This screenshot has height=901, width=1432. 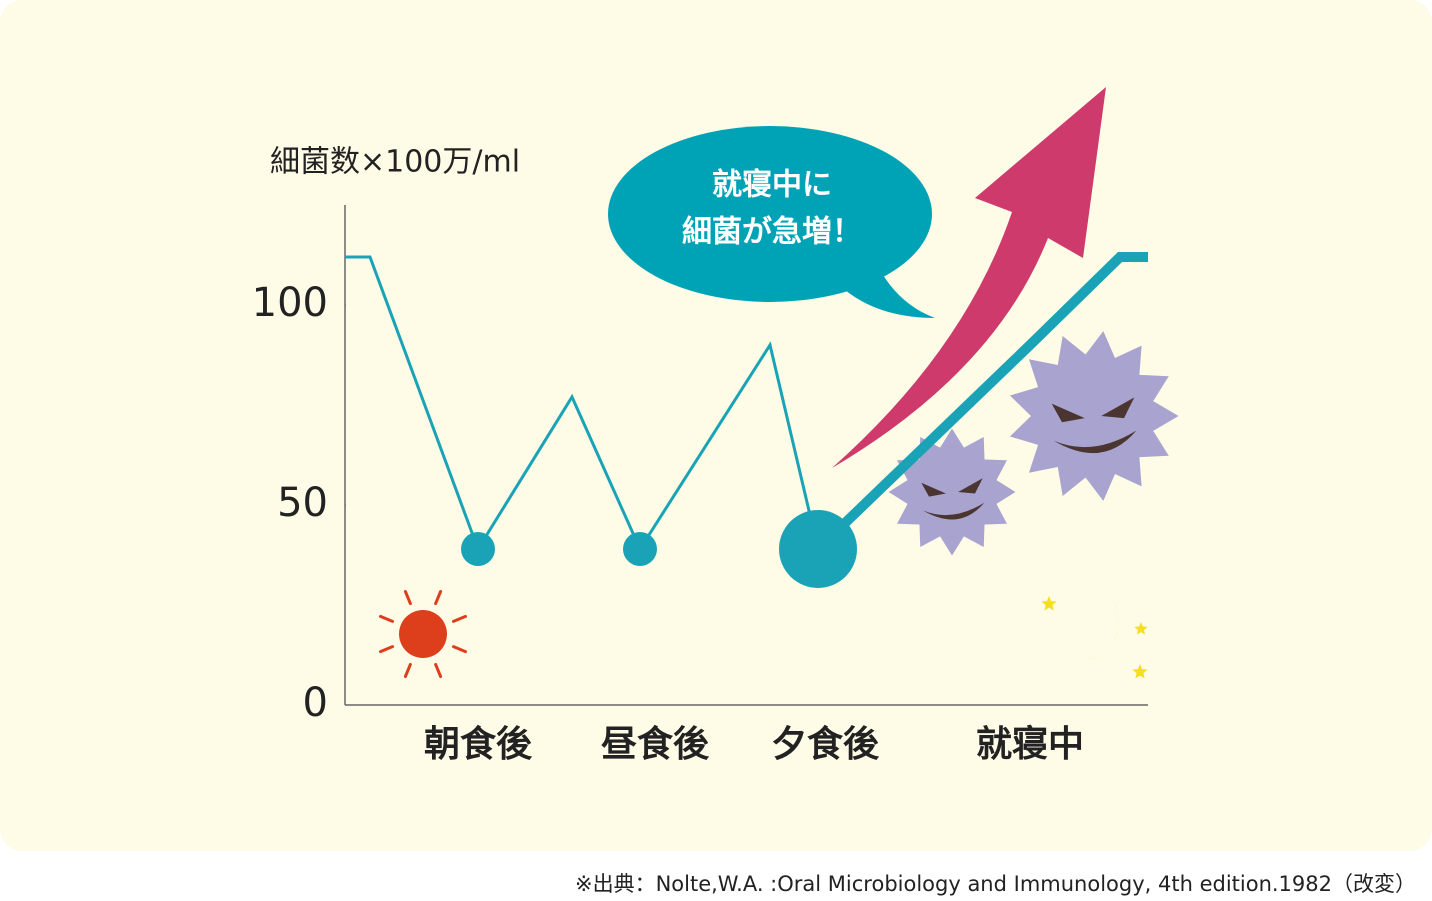 What do you see at coordinates (1030, 744) in the screenshot?
I see `x-tick-label: 就寝中` at bounding box center [1030, 744].